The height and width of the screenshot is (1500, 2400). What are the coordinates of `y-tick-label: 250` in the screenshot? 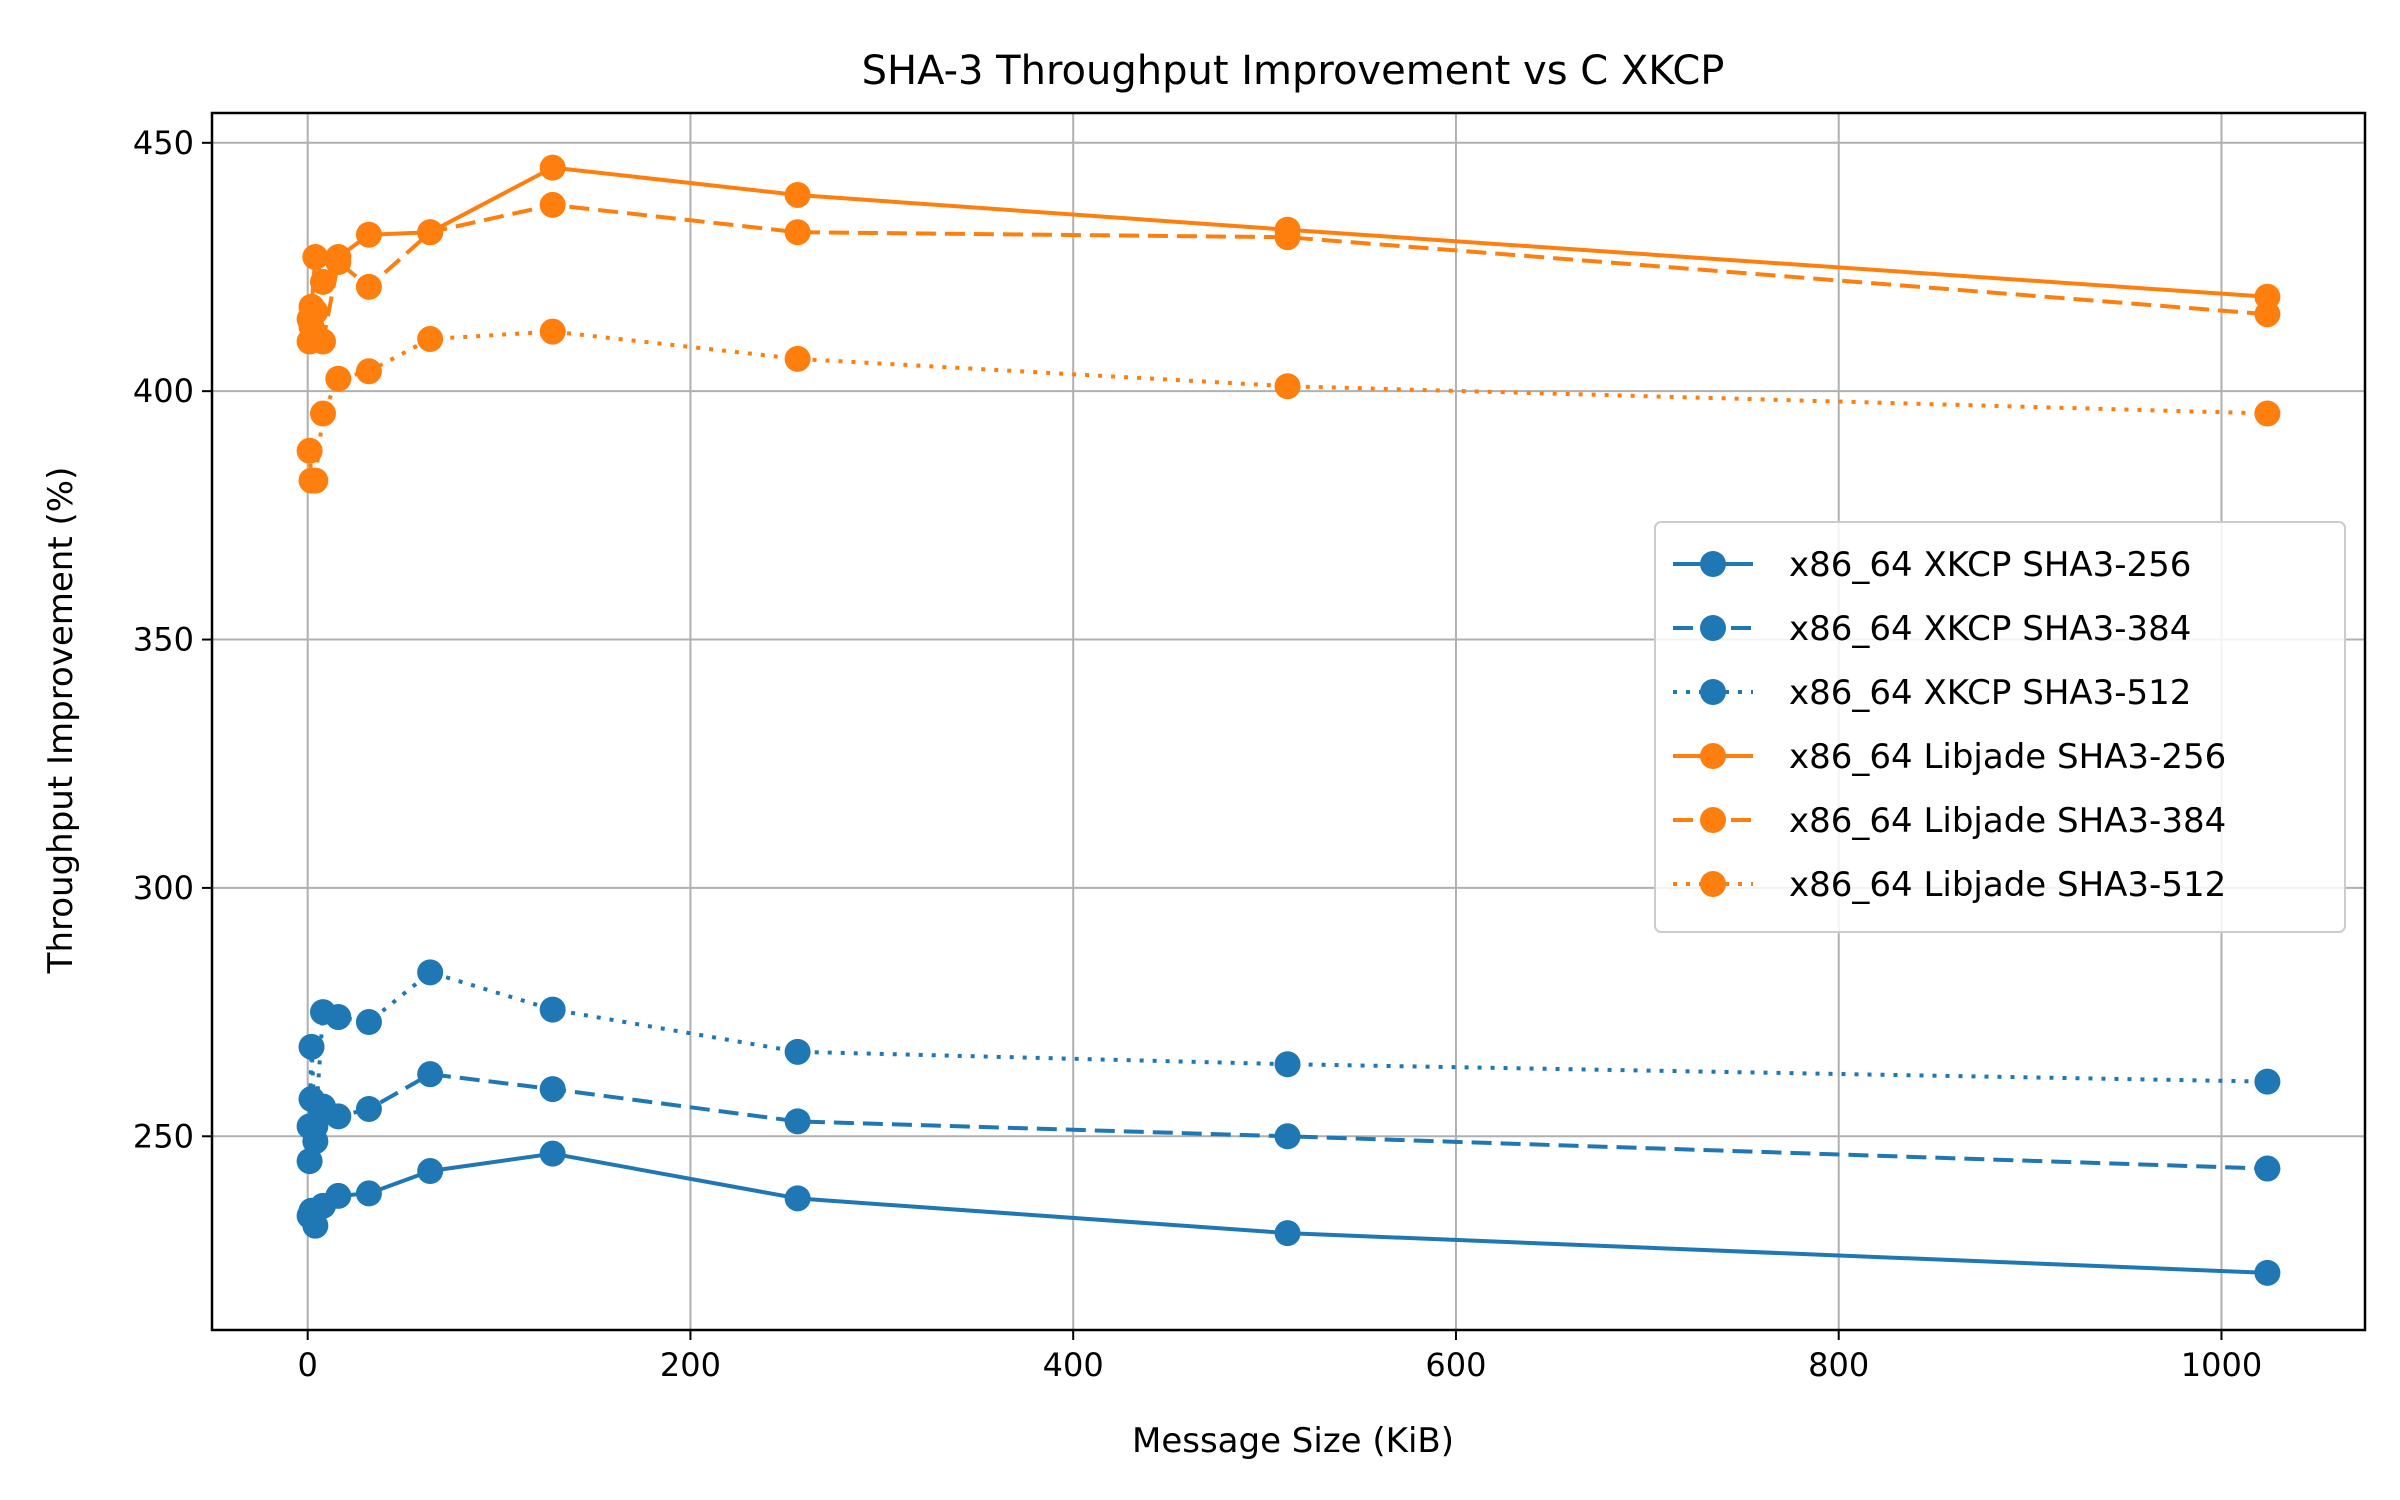 It's located at (163, 1136).